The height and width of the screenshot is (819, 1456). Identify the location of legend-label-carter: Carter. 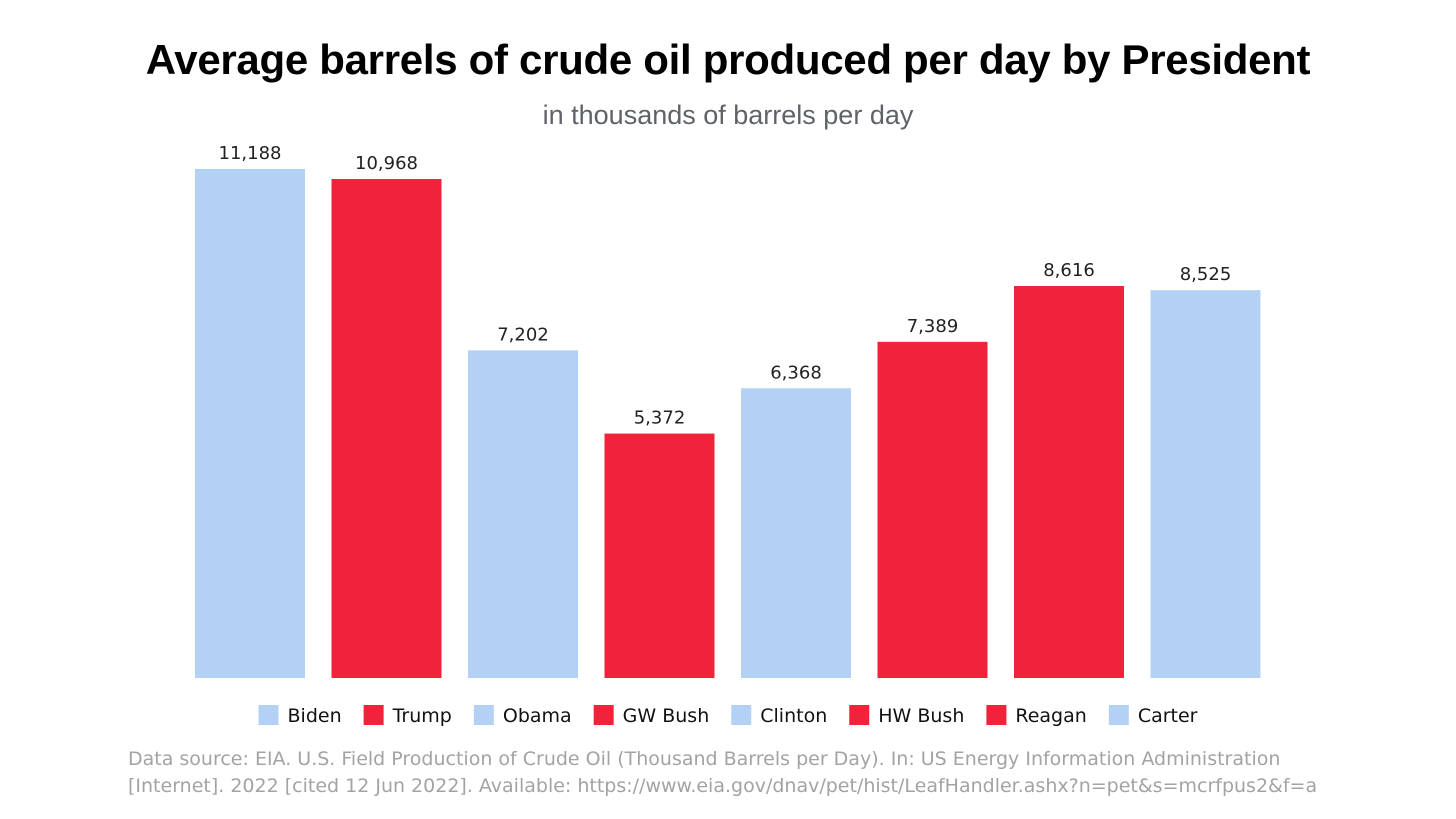
(1168, 716).